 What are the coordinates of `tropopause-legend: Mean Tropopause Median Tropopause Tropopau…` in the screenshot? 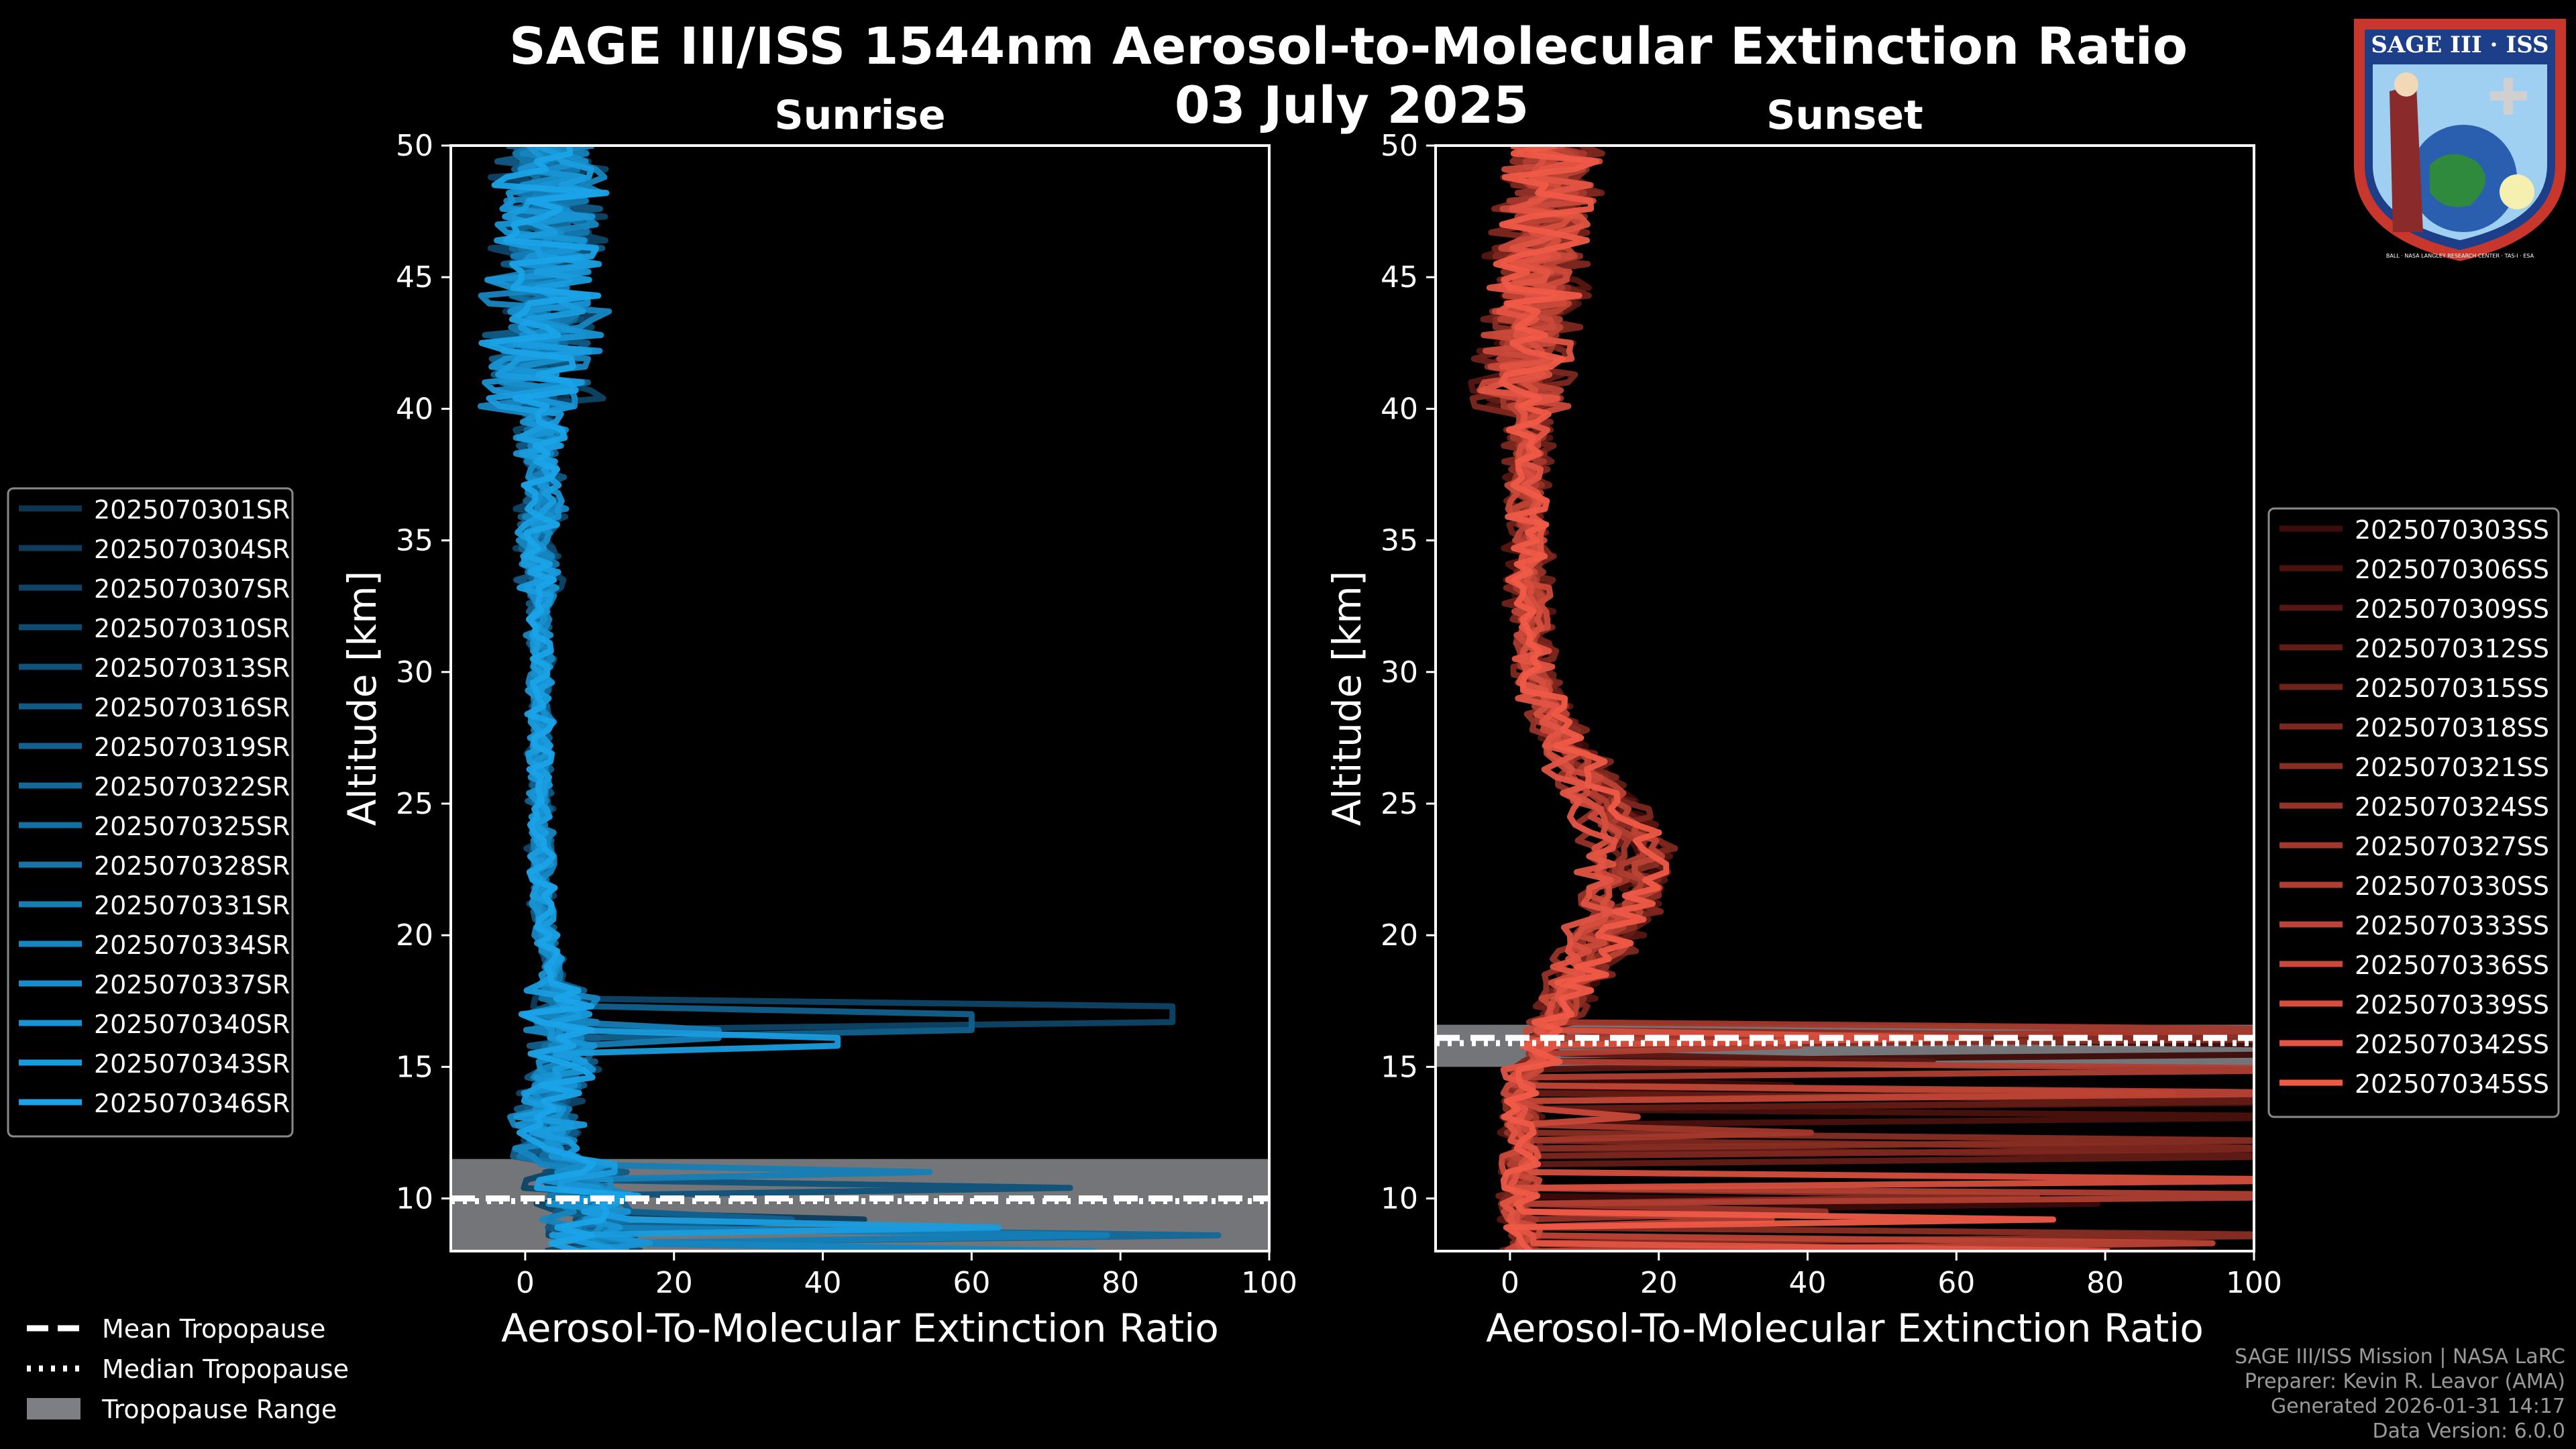 It's located at (188, 1369).